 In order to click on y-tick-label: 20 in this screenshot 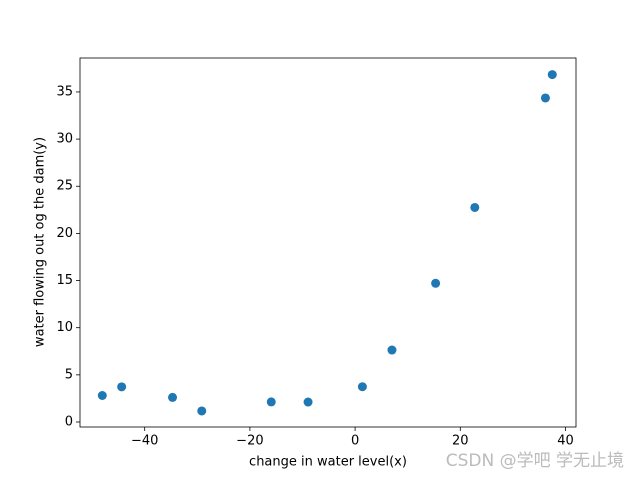, I will do `click(64, 233)`.